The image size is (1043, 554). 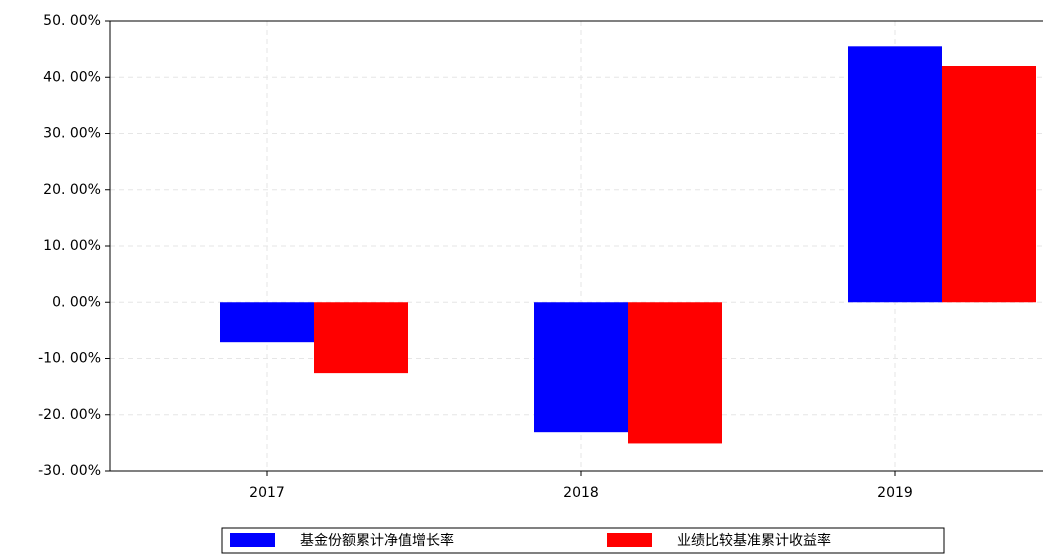 What do you see at coordinates (69, 471) in the screenshot?
I see `y-tick-label: -30. 00%` at bounding box center [69, 471].